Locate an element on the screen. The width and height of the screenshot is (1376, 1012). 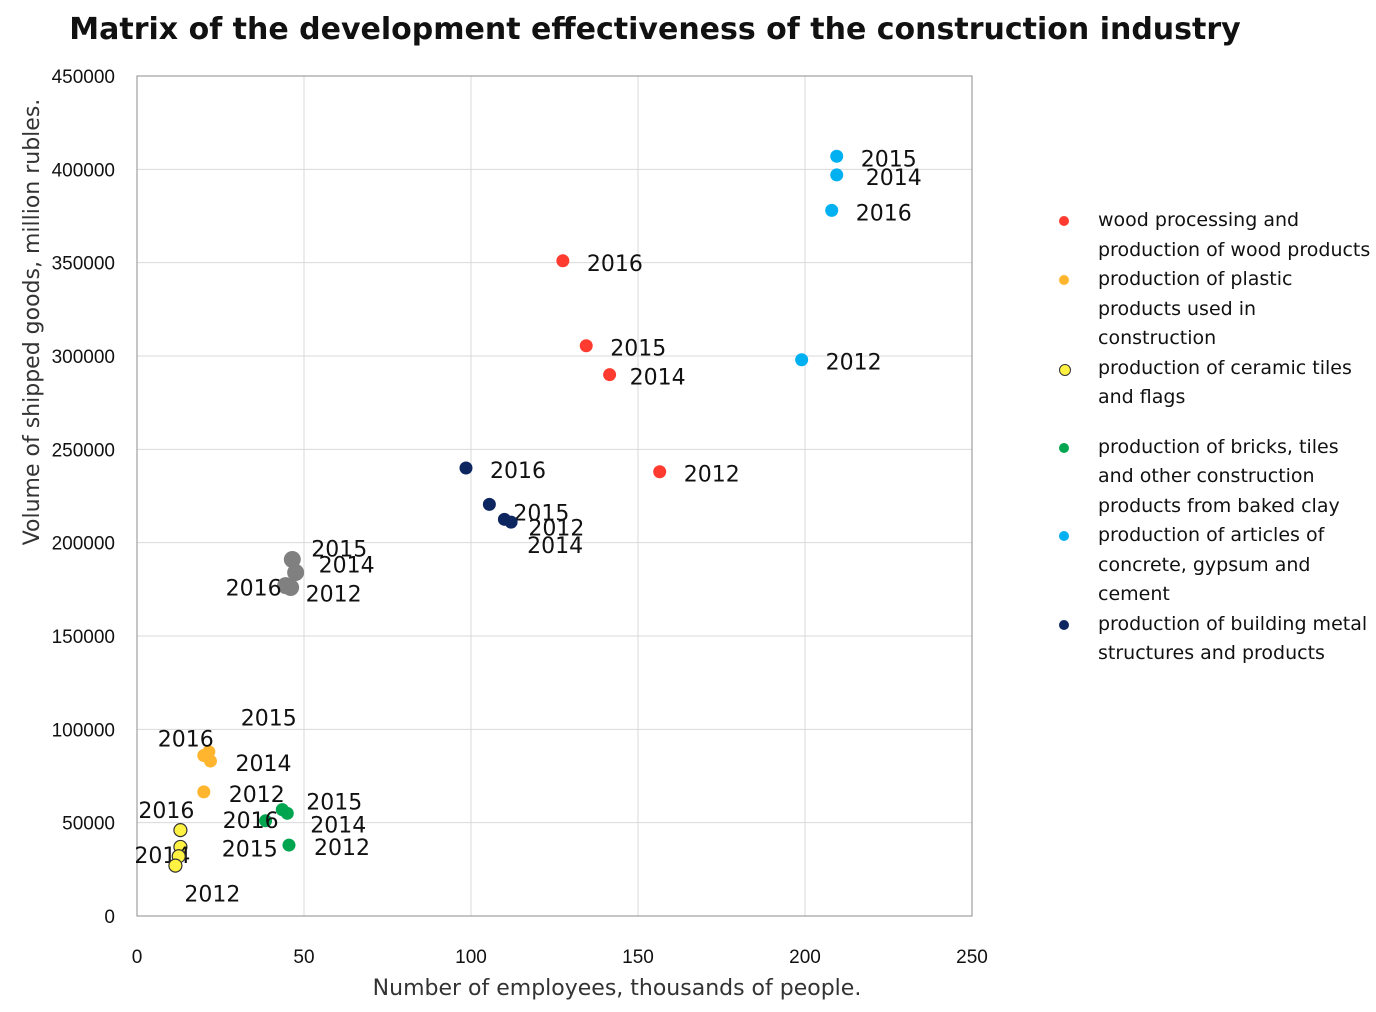
series-points: 2015 2016 2014 2012 is located at coordinates (227, 757).